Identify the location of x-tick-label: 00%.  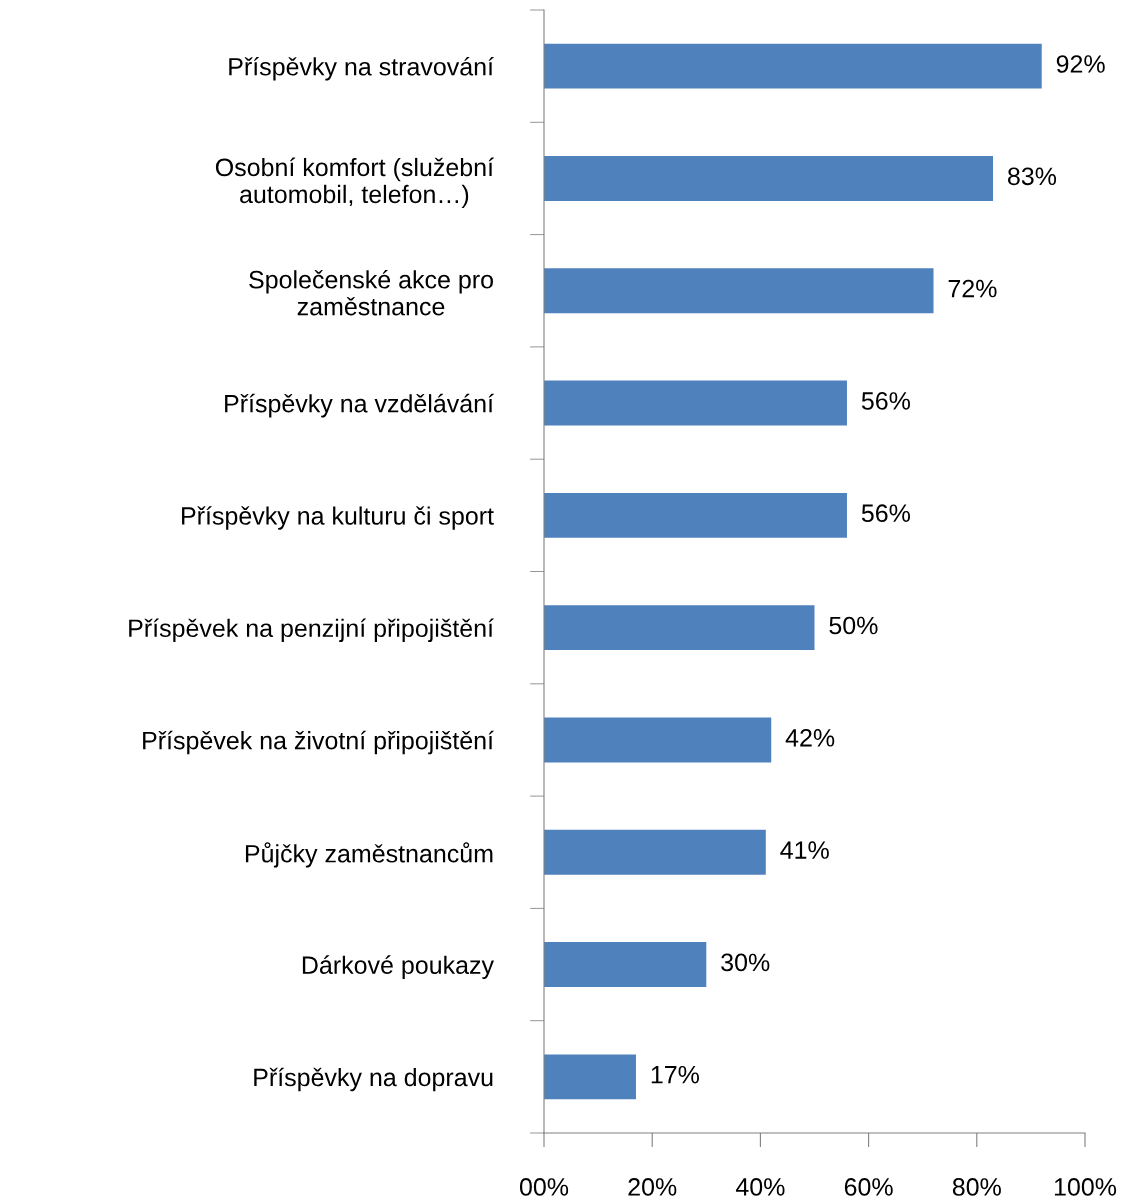
(544, 1187).